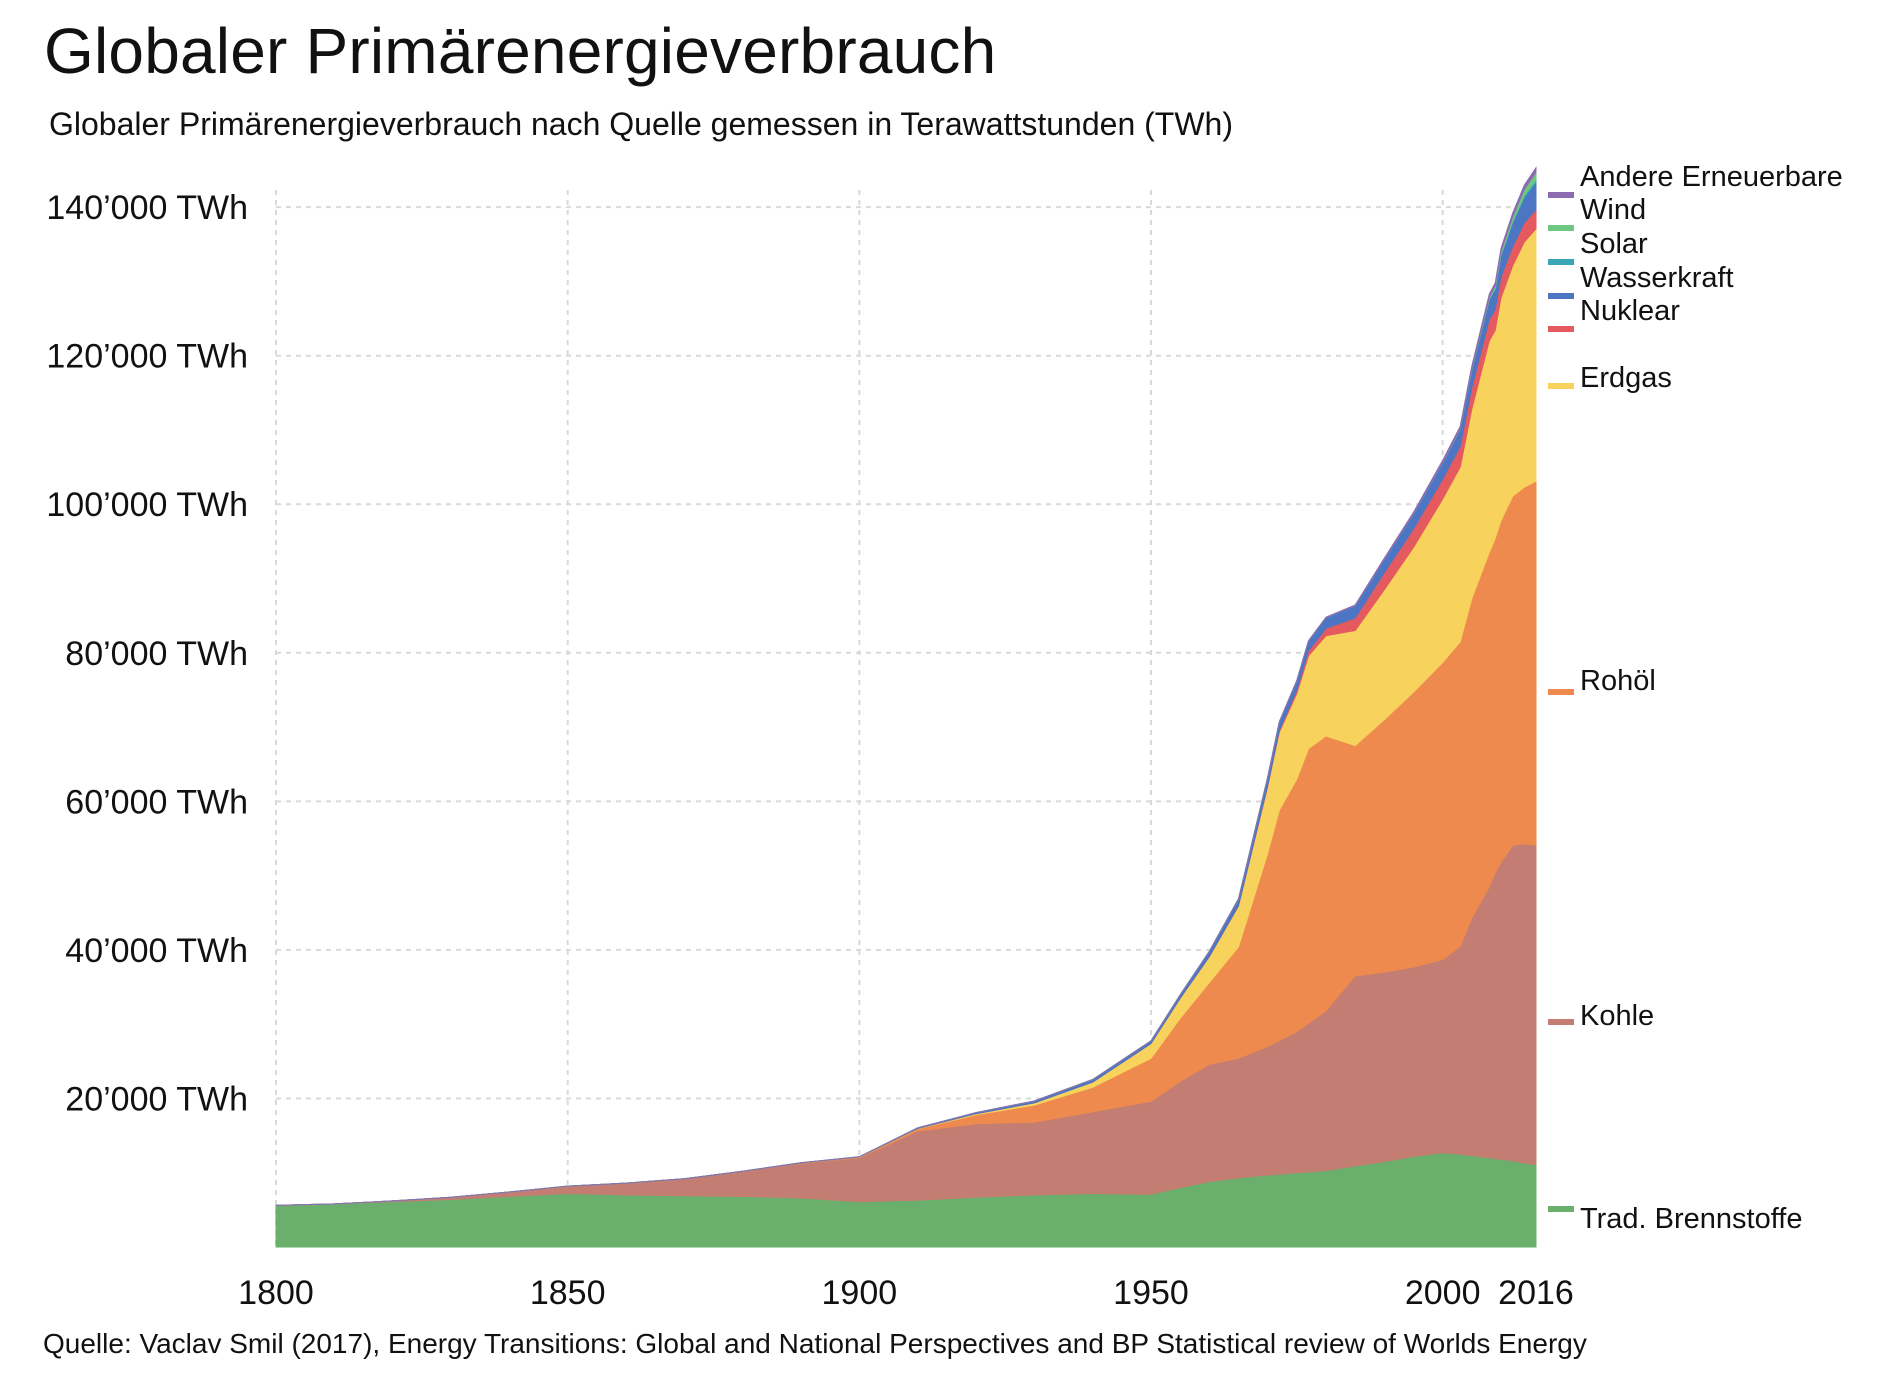 The height and width of the screenshot is (1387, 1890). I want to click on x-tick-label: 1850, so click(568, 1293).